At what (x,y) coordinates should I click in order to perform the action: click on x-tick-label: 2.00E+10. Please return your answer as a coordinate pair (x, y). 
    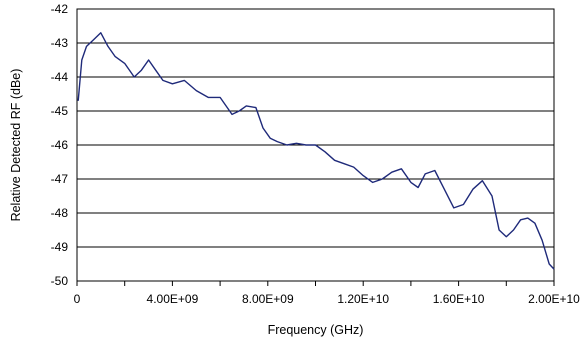
    Looking at the image, I should click on (554, 299).